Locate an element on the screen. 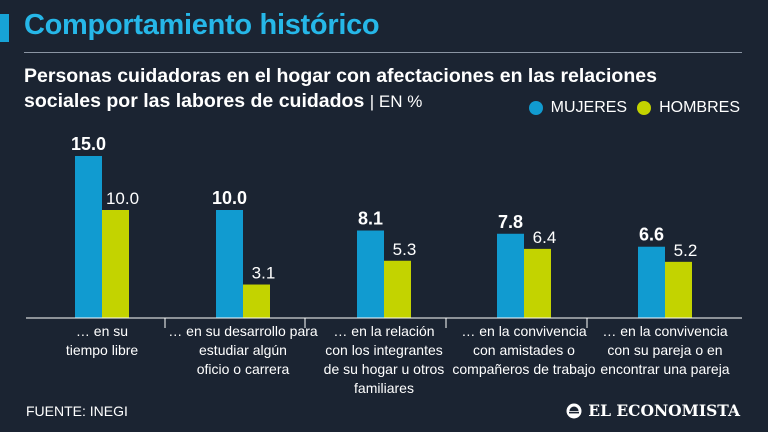 The height and width of the screenshot is (432, 768). value-label-mujeres-2: 10.0 is located at coordinates (229, 198).